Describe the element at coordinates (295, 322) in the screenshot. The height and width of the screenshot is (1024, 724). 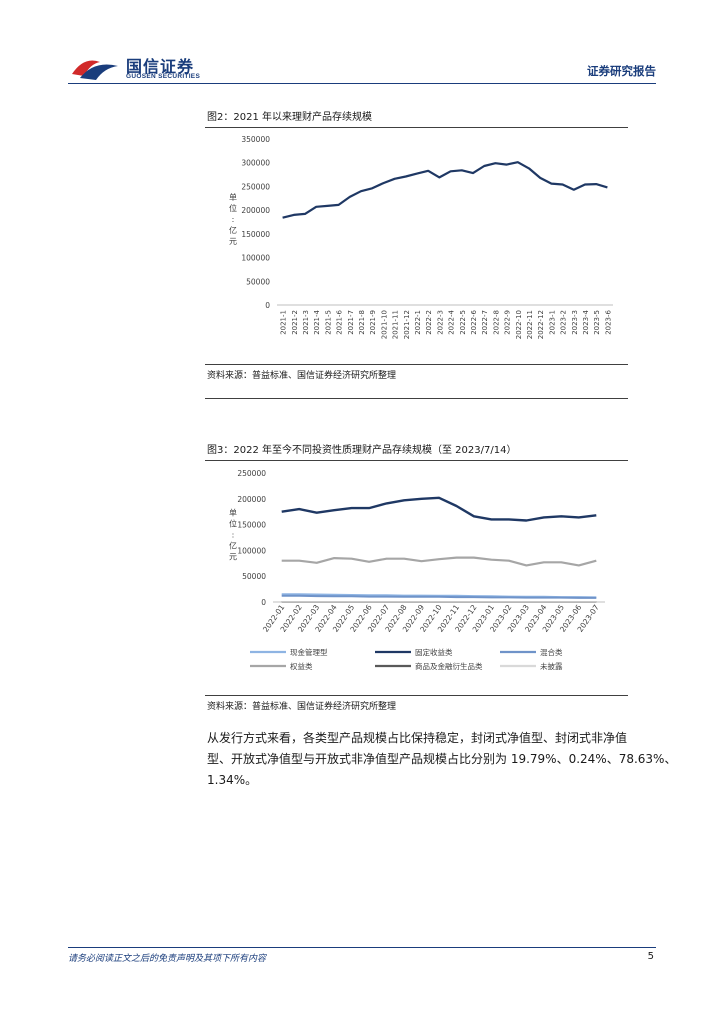
I see `x-tick-label: 2021-2` at that location.